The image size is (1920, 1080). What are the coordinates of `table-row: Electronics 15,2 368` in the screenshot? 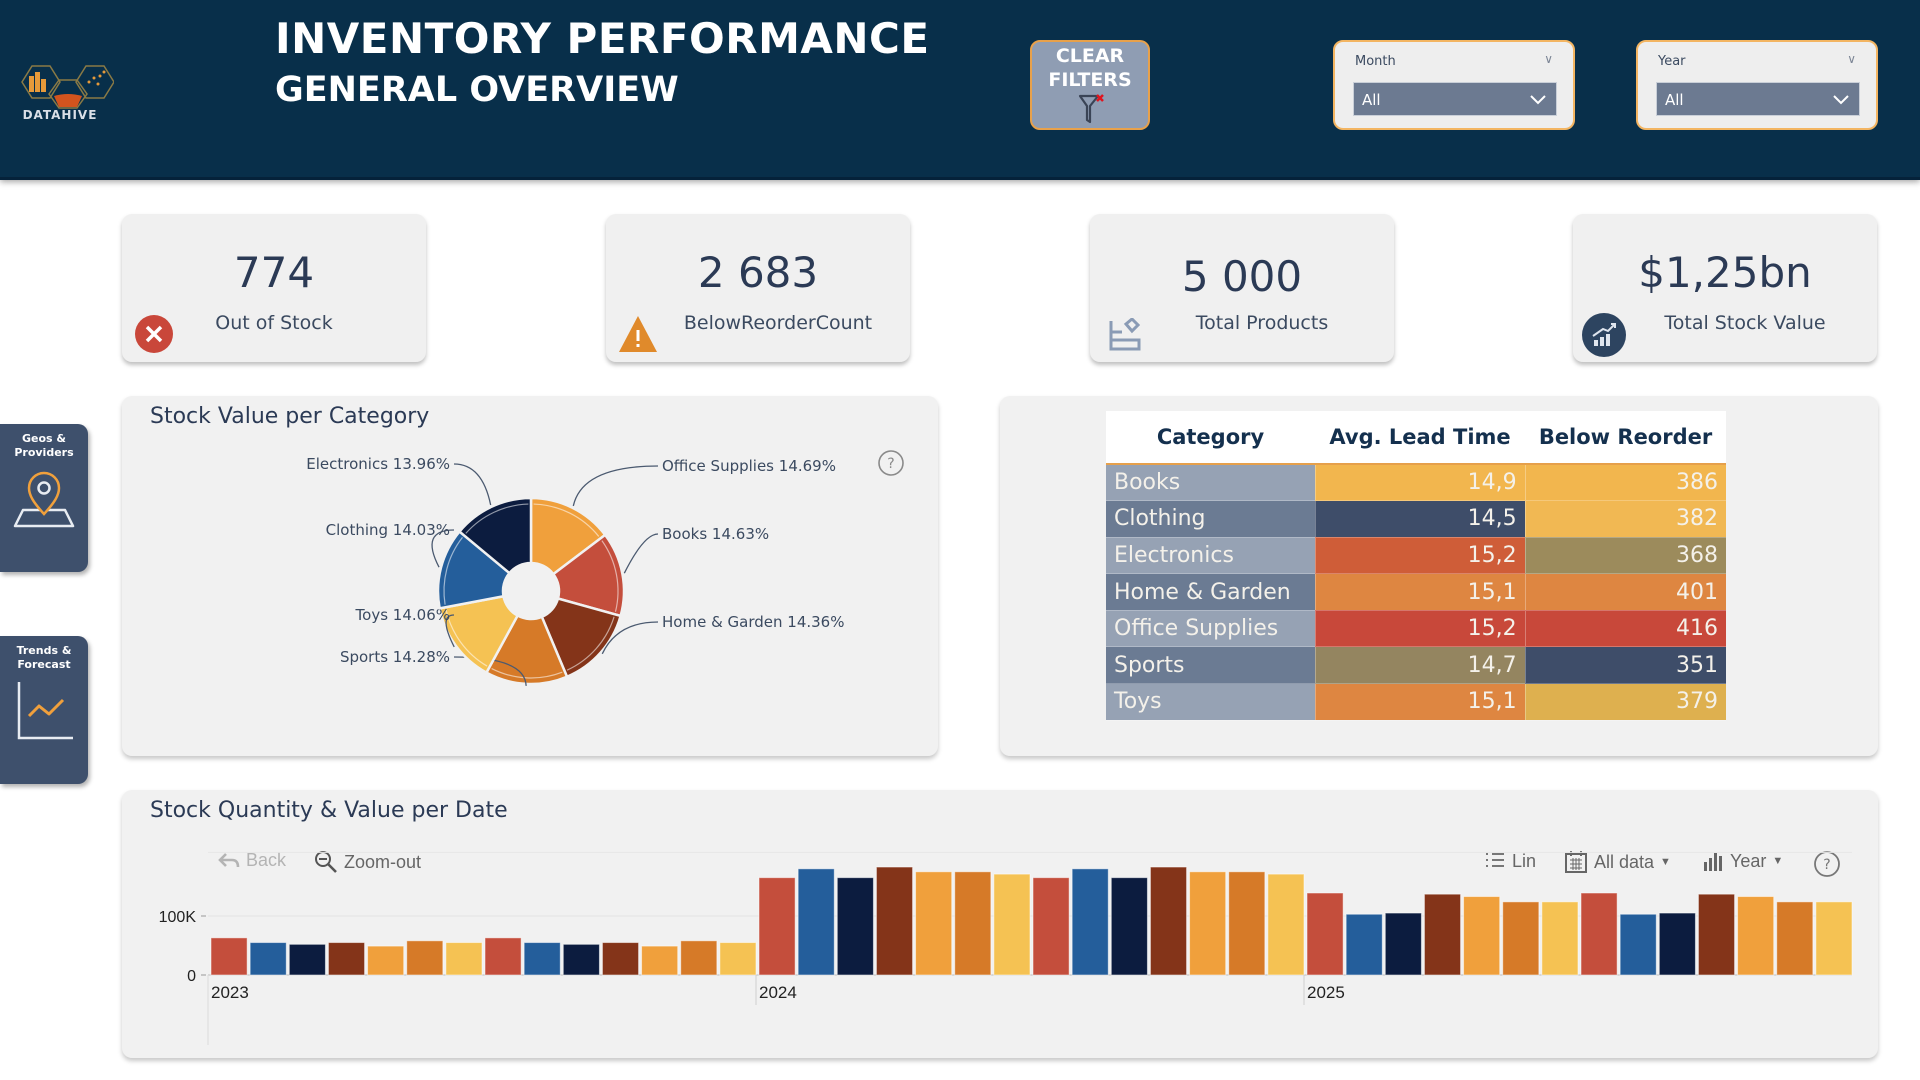 It's located at (1416, 556).